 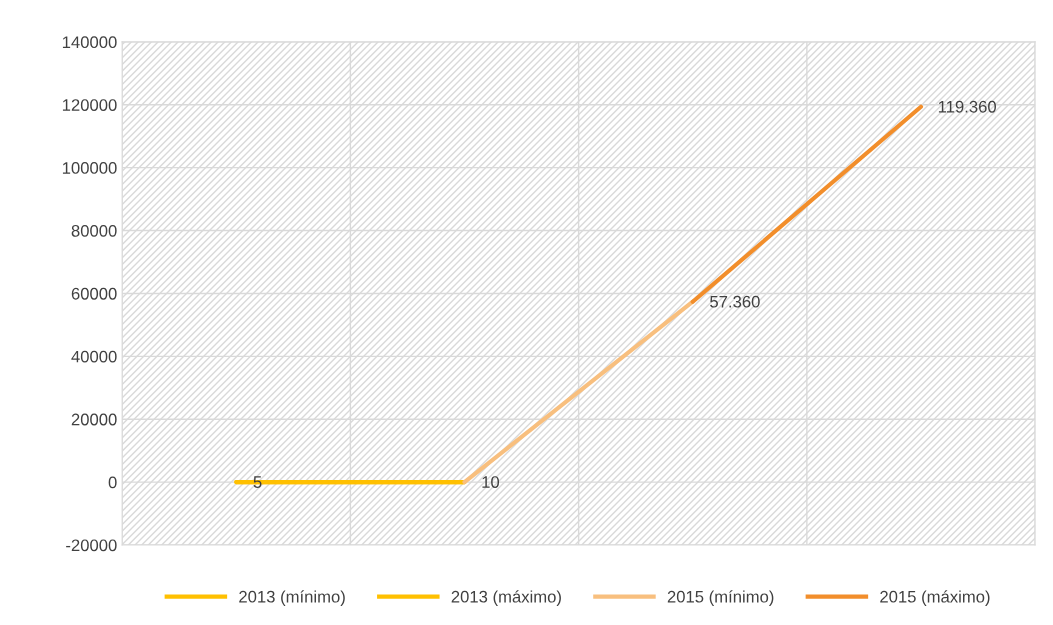 What do you see at coordinates (967, 106) in the screenshot?
I see `data-label: 119.360` at bounding box center [967, 106].